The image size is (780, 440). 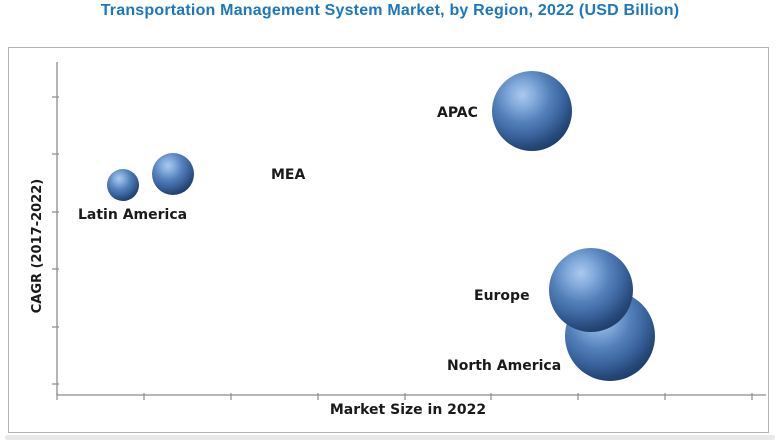 I want to click on bottom-strip-decoration, so click(x=390, y=437).